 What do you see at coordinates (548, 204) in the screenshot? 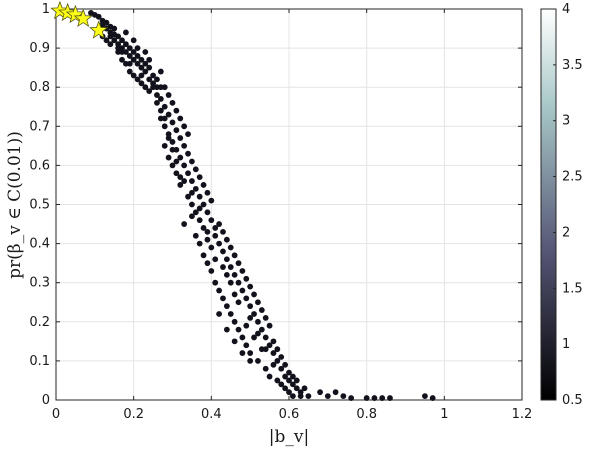
I see `colorbar-gradient` at bounding box center [548, 204].